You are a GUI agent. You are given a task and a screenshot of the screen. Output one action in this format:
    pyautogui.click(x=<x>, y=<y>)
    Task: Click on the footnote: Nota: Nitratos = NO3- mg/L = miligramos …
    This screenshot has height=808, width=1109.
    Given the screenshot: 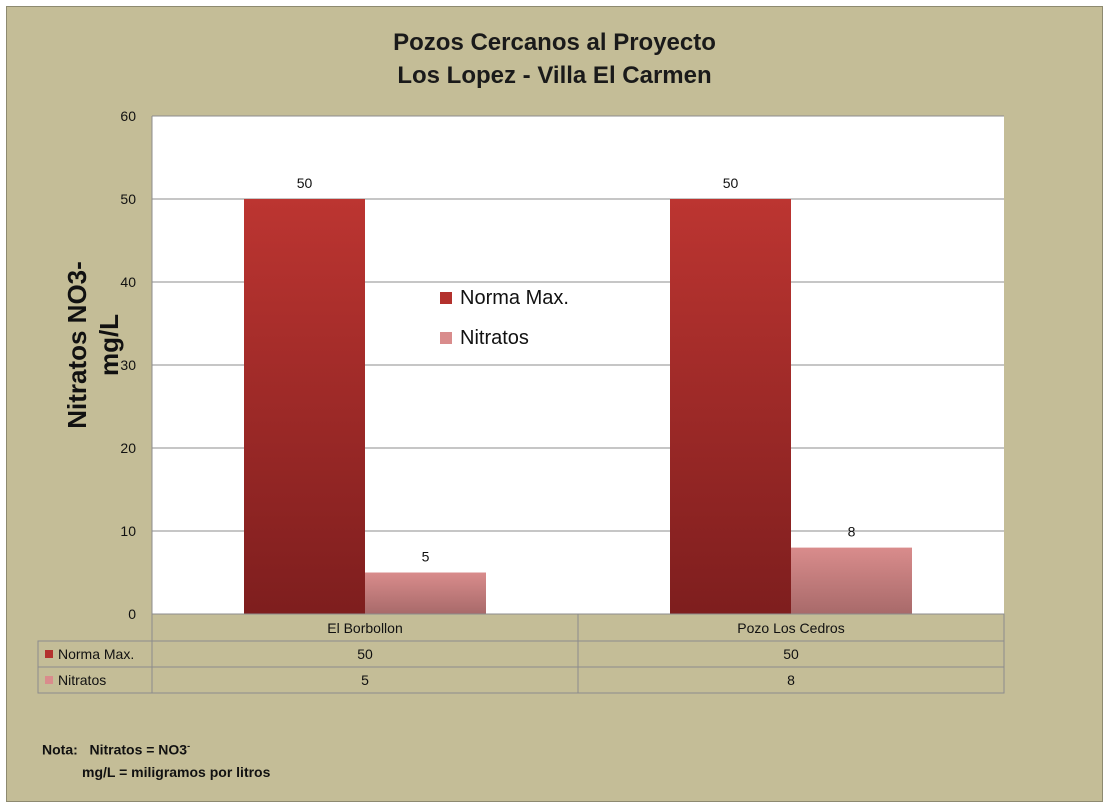 What is the action you would take?
    pyautogui.click(x=156, y=759)
    